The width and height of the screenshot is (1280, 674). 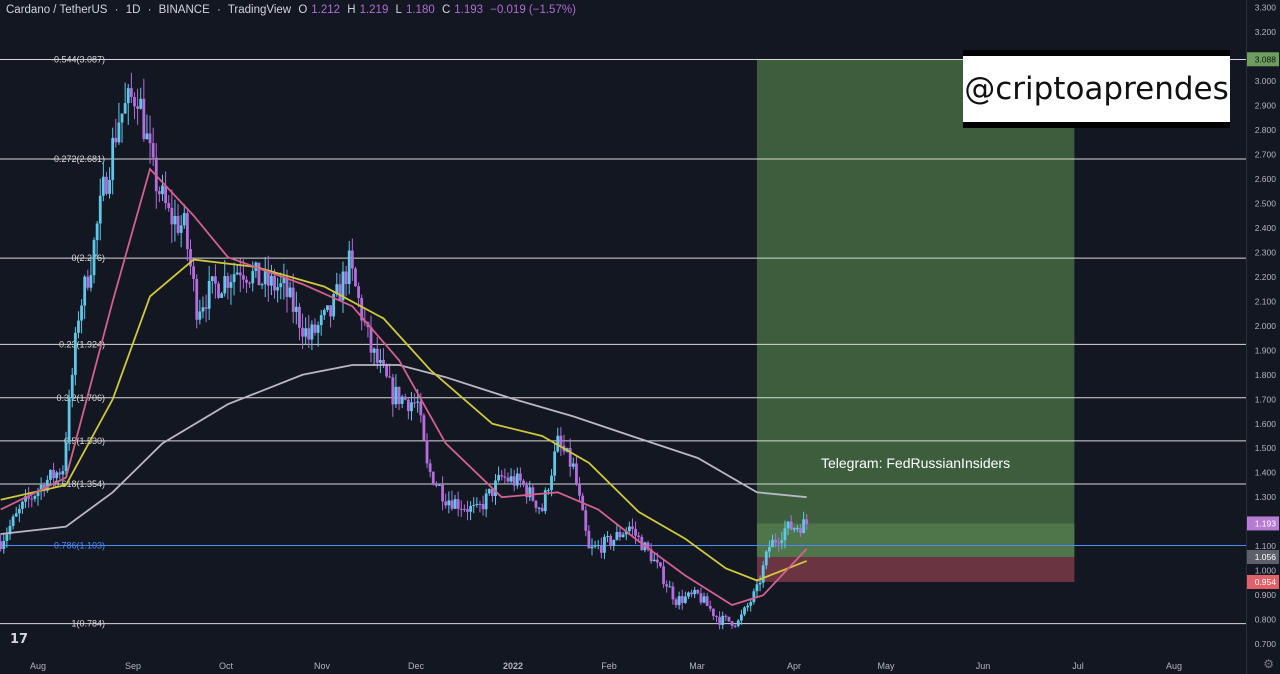 I want to click on stop-zone, so click(x=915, y=569).